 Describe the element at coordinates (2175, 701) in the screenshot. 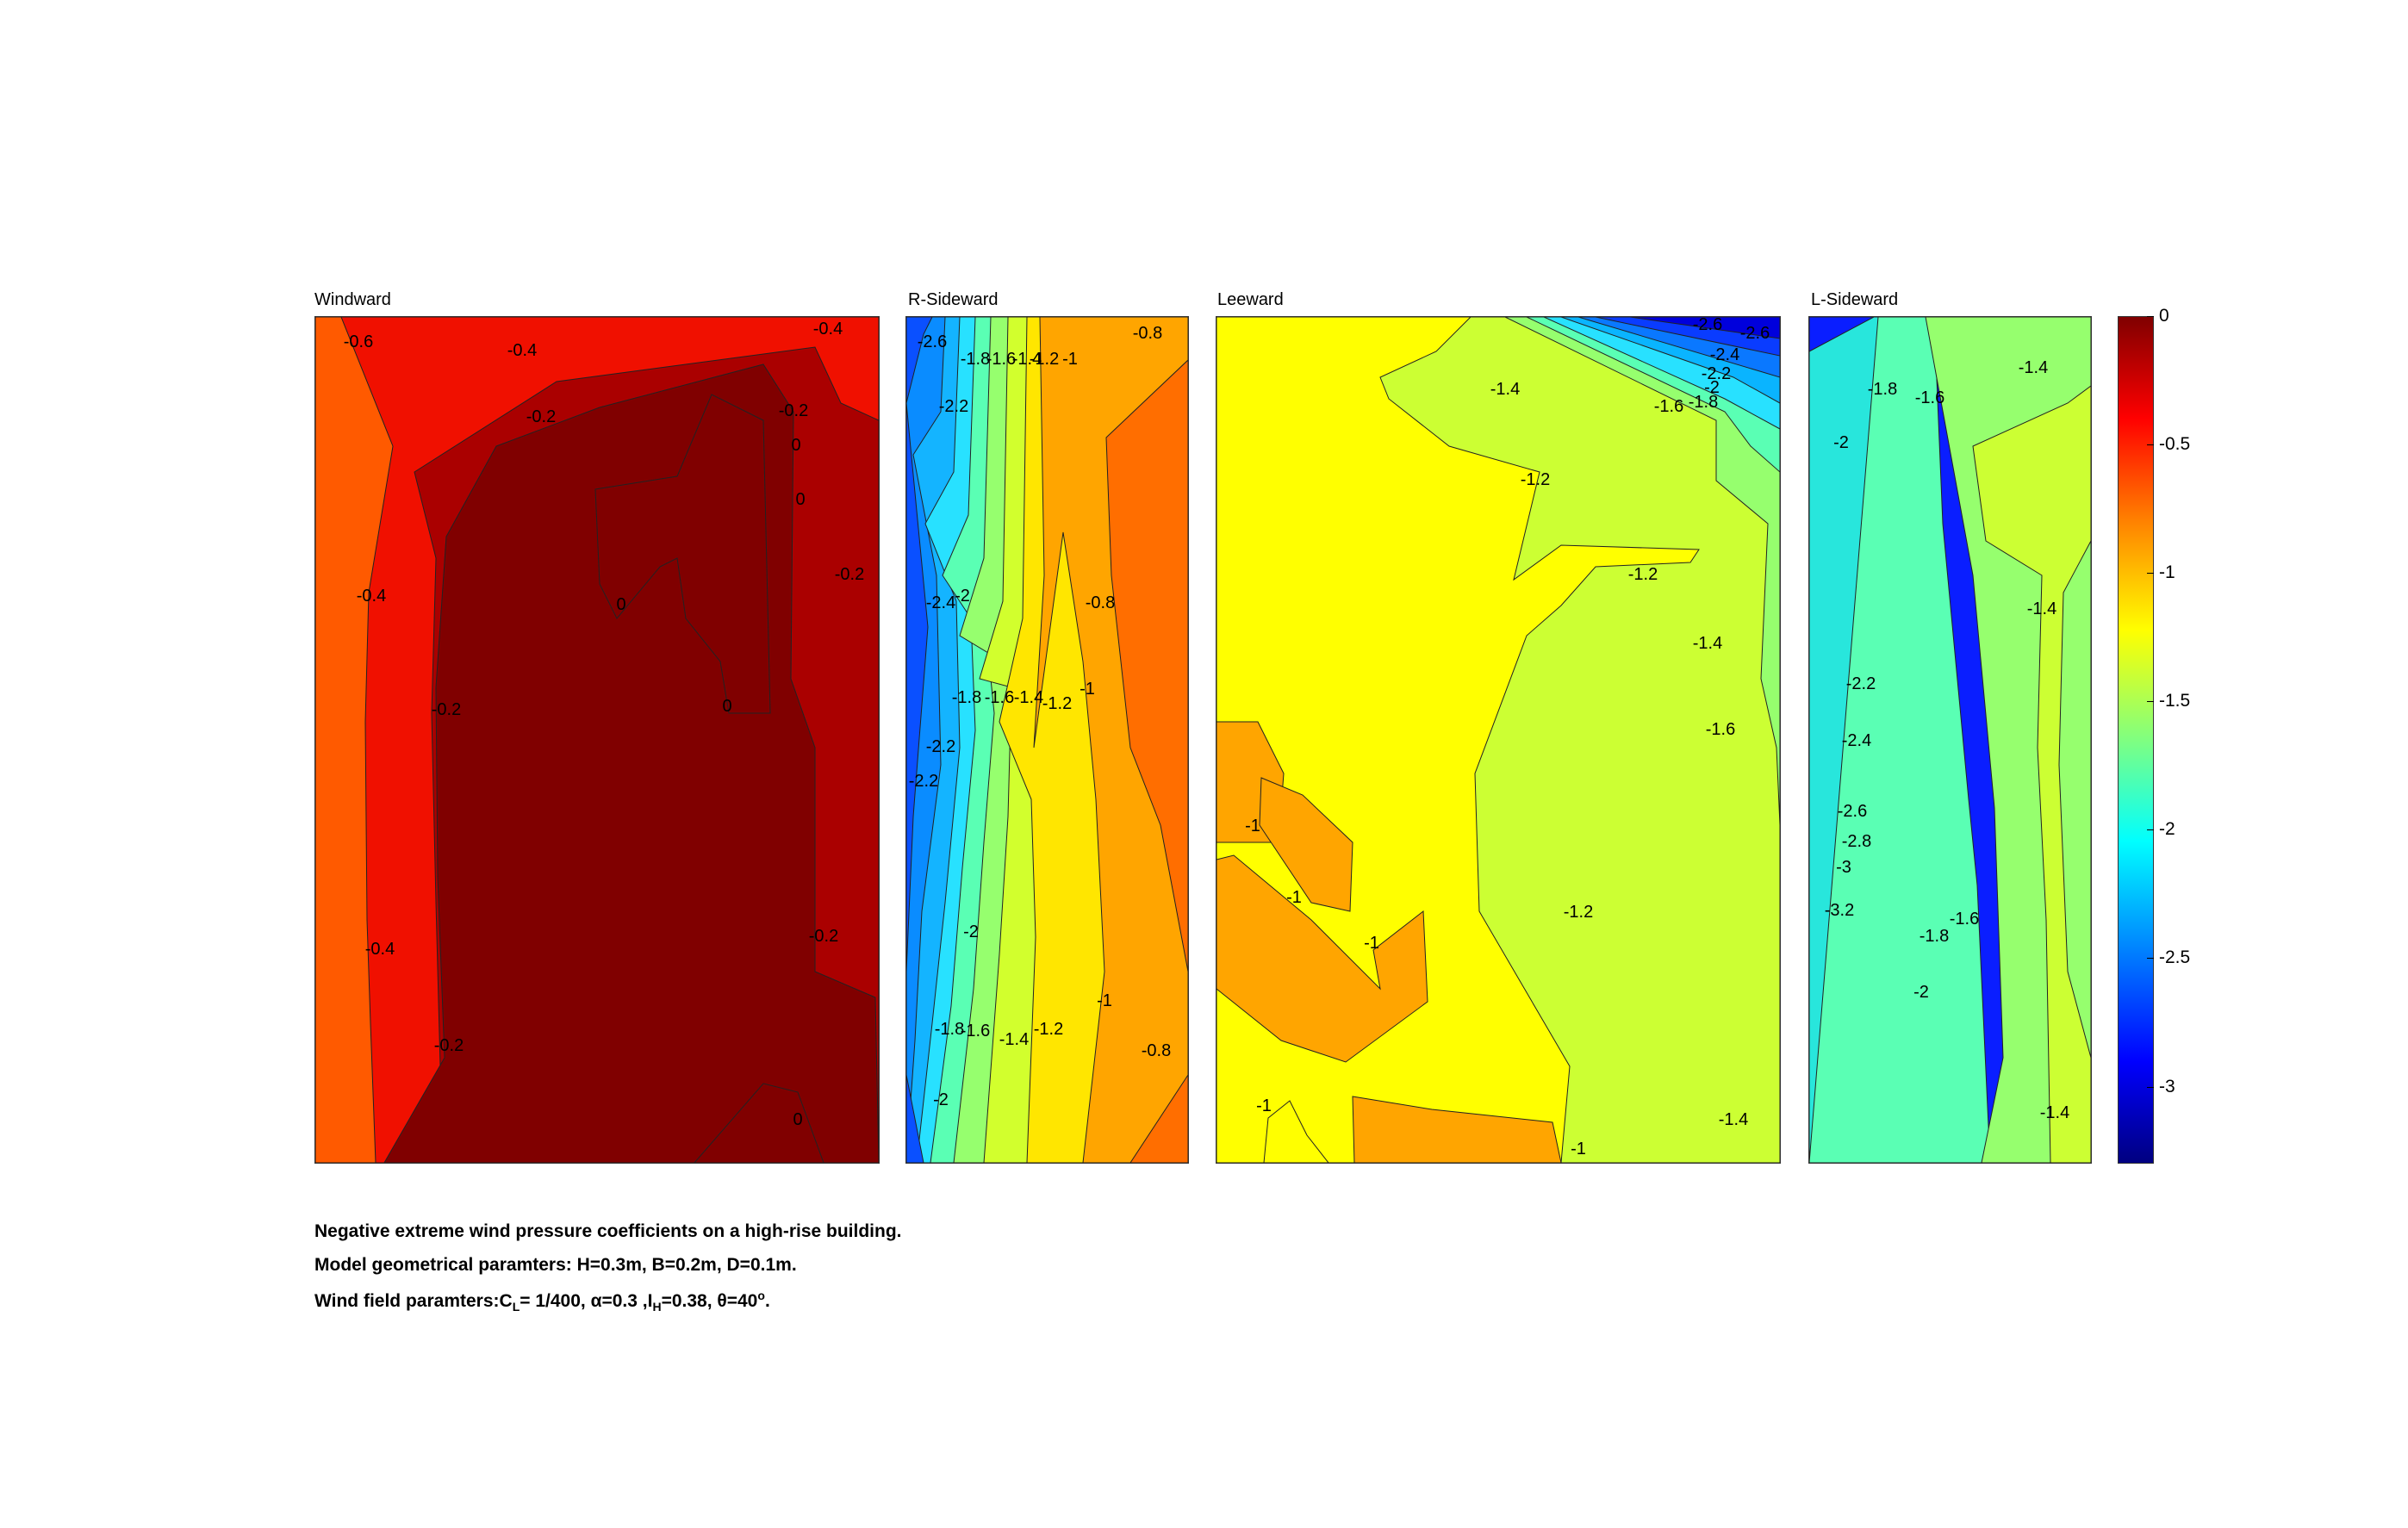

I see `colorbar-tick-label: -1.5` at that location.